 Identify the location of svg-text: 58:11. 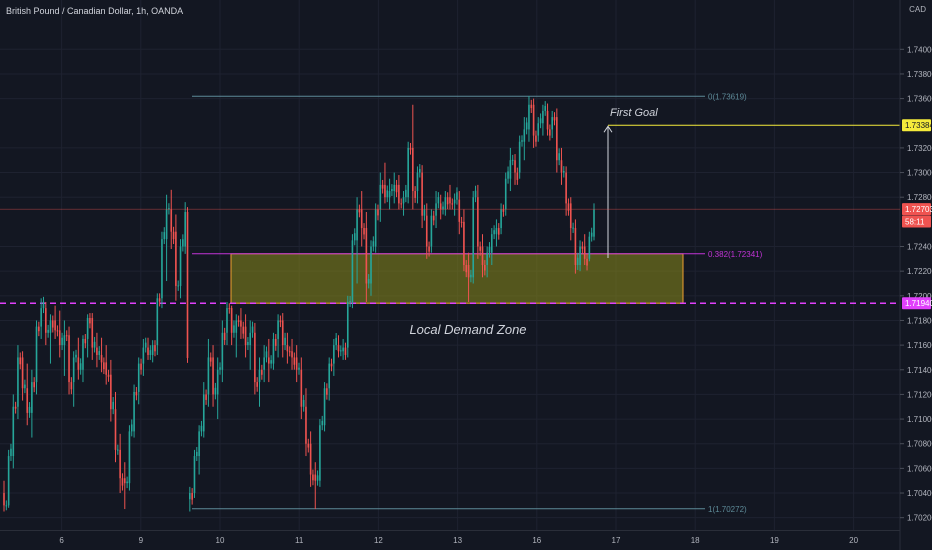
(915, 221).